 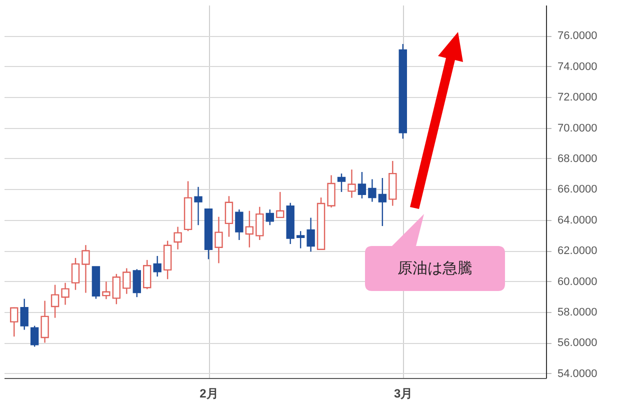 What do you see at coordinates (578, 312) in the screenshot?
I see `y-tick-label: 58.0000` at bounding box center [578, 312].